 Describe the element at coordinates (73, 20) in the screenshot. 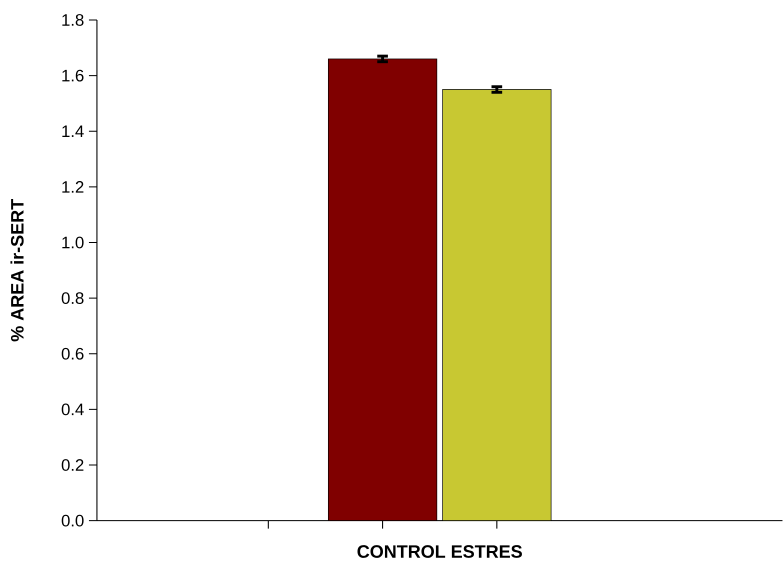

I see `y-tick-label: 1.8` at that location.